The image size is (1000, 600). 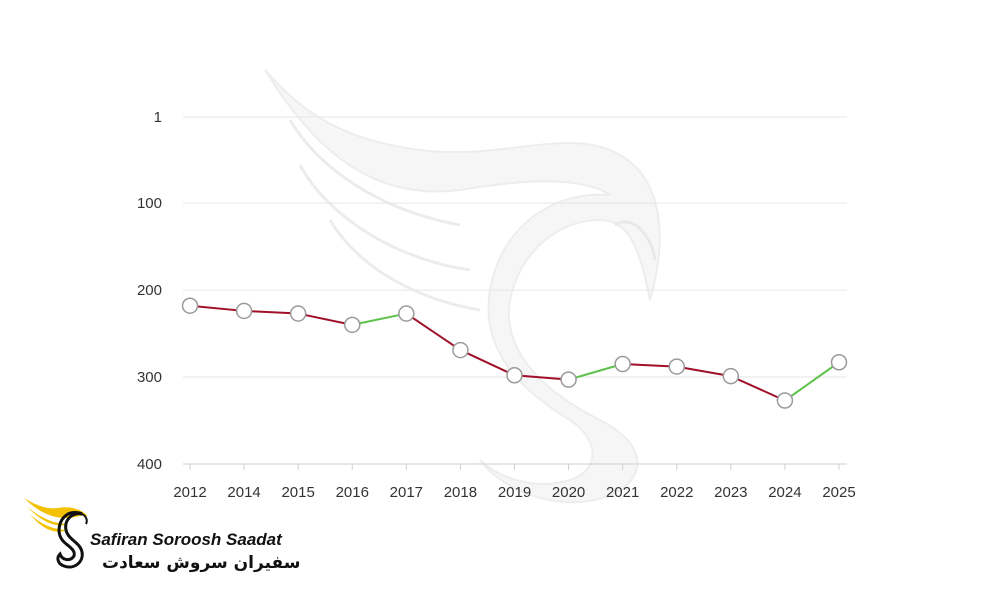 What do you see at coordinates (189, 492) in the screenshot?
I see `x-tick-label: 2012` at bounding box center [189, 492].